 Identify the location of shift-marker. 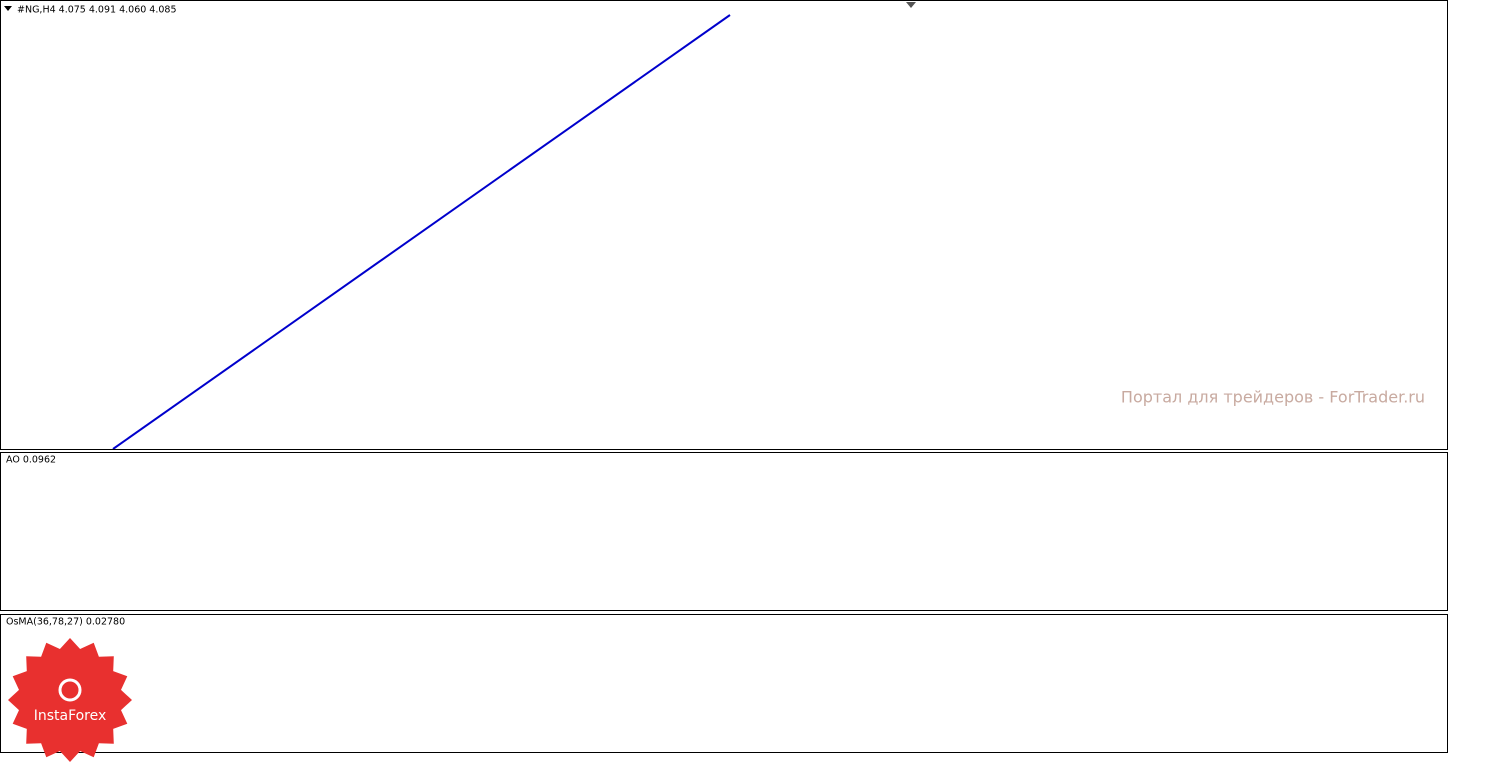
(911, 5).